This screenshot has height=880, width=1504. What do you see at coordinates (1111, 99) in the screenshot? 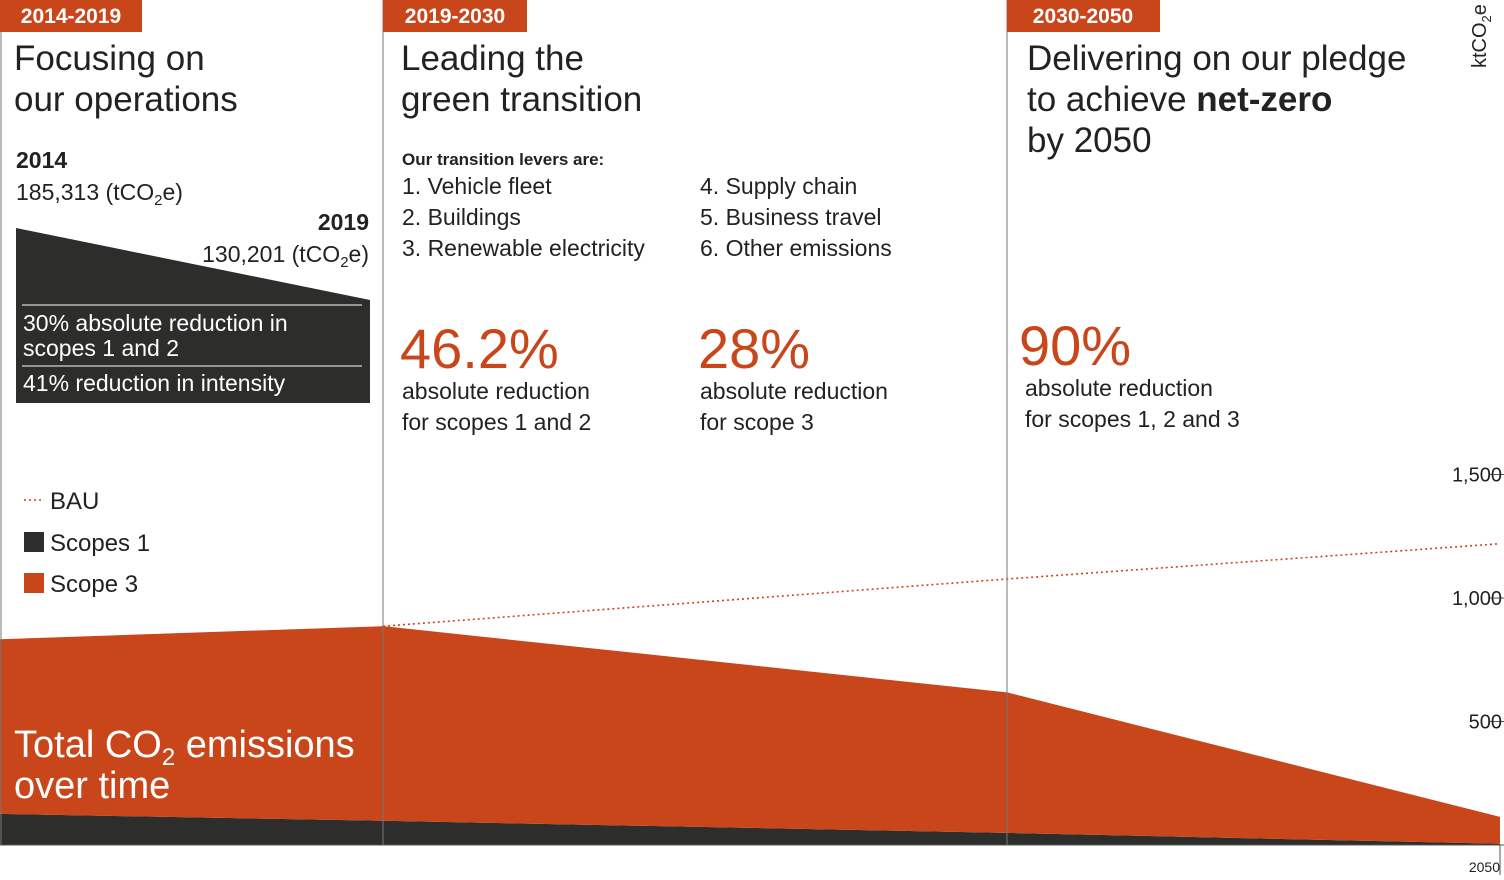
I see `title-part: to achieve` at bounding box center [1111, 99].